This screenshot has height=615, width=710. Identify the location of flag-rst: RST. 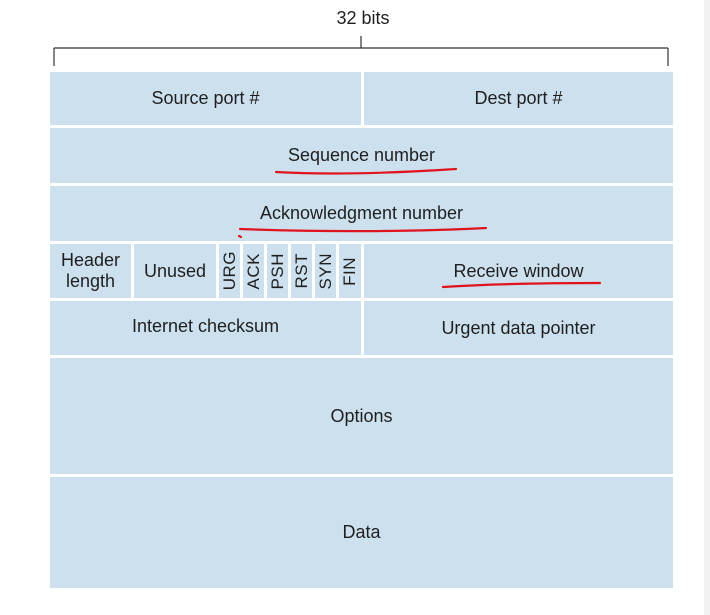
(301, 271).